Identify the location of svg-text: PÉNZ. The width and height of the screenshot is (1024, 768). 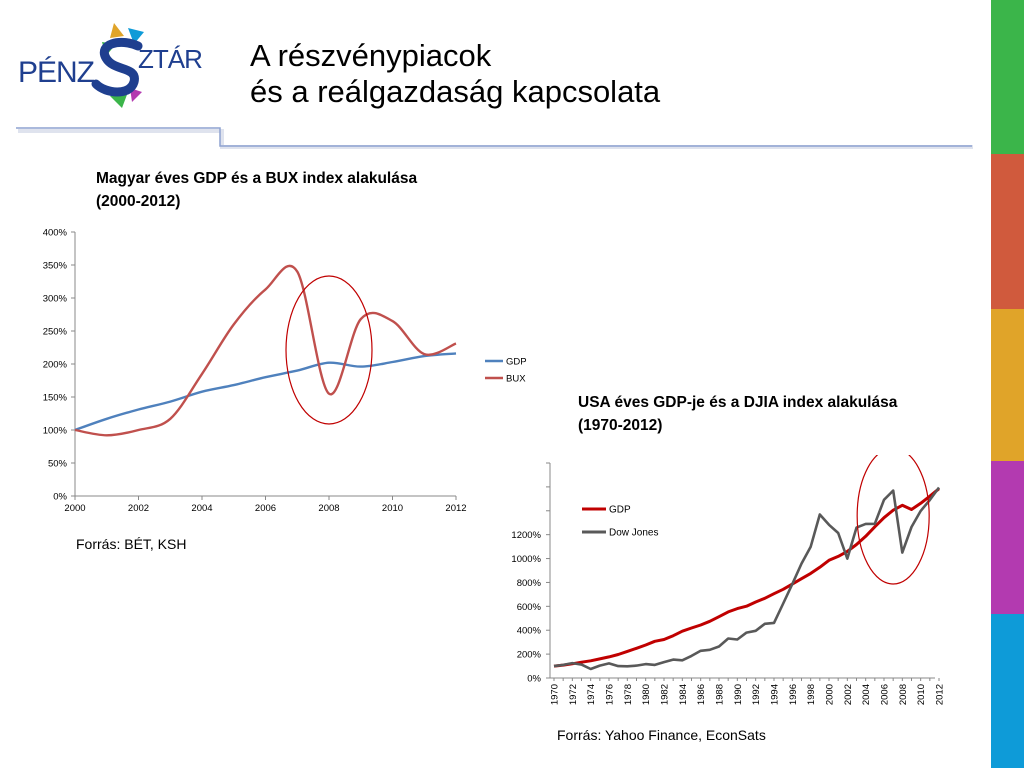
(56, 72).